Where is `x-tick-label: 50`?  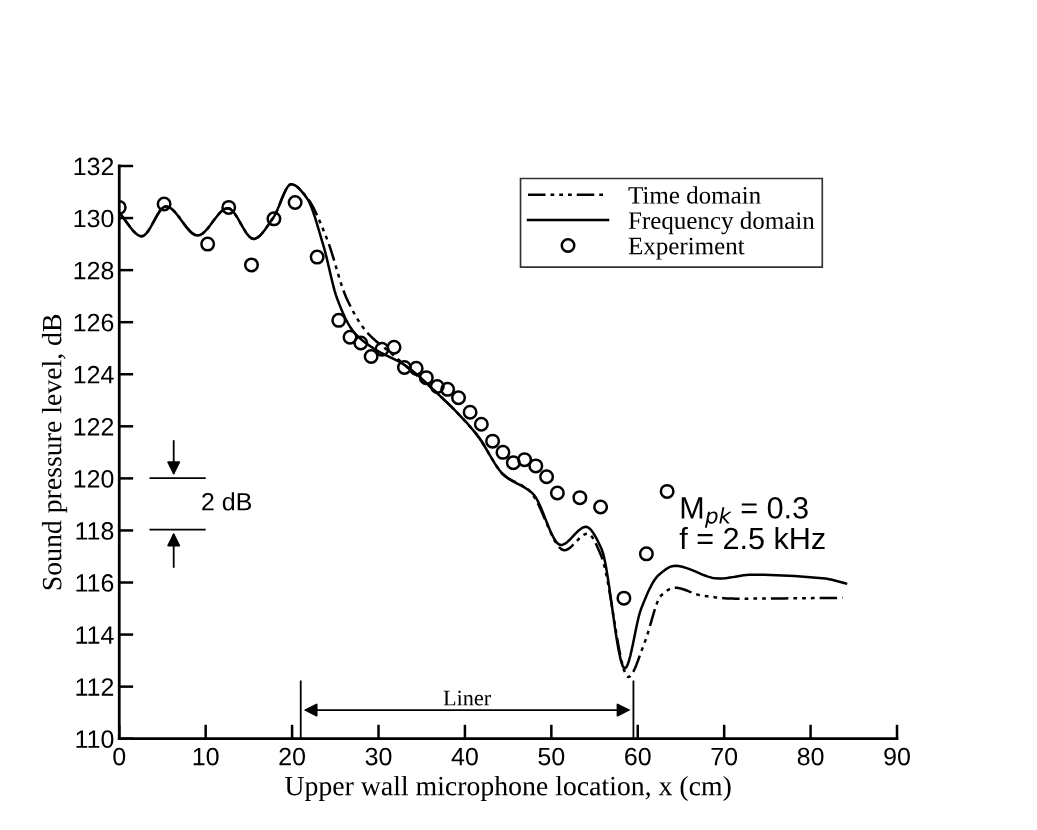
x-tick-label: 50 is located at coordinates (551, 756).